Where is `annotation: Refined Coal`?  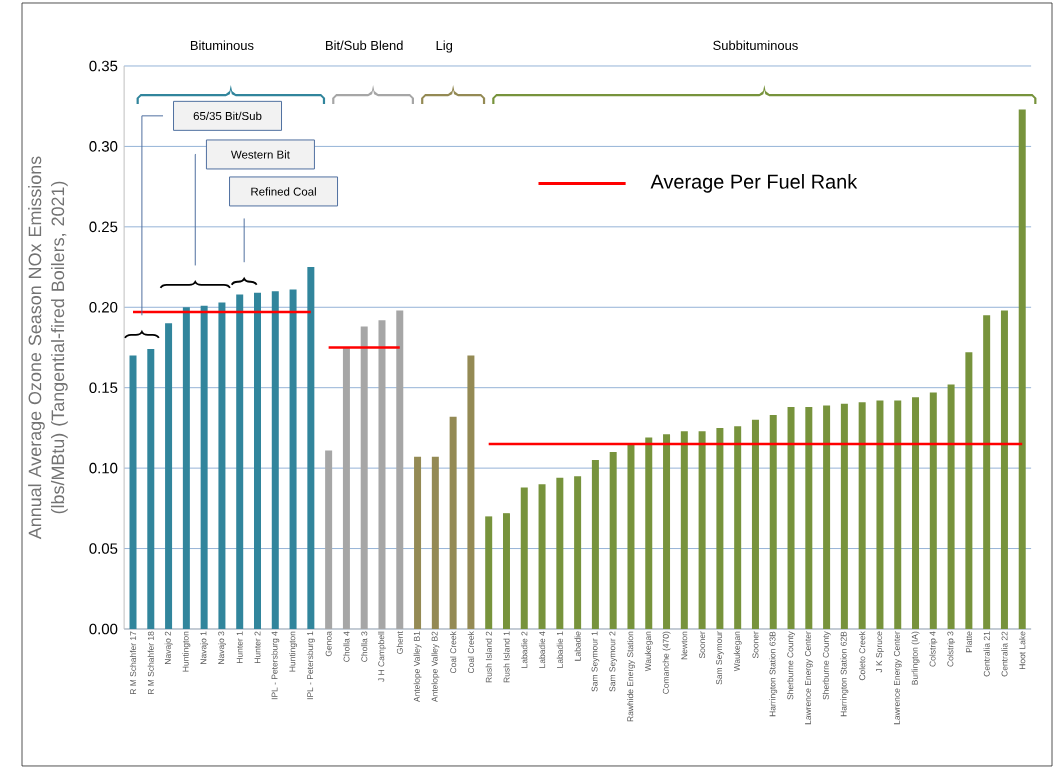
annotation: Refined Coal is located at coordinates (283, 191).